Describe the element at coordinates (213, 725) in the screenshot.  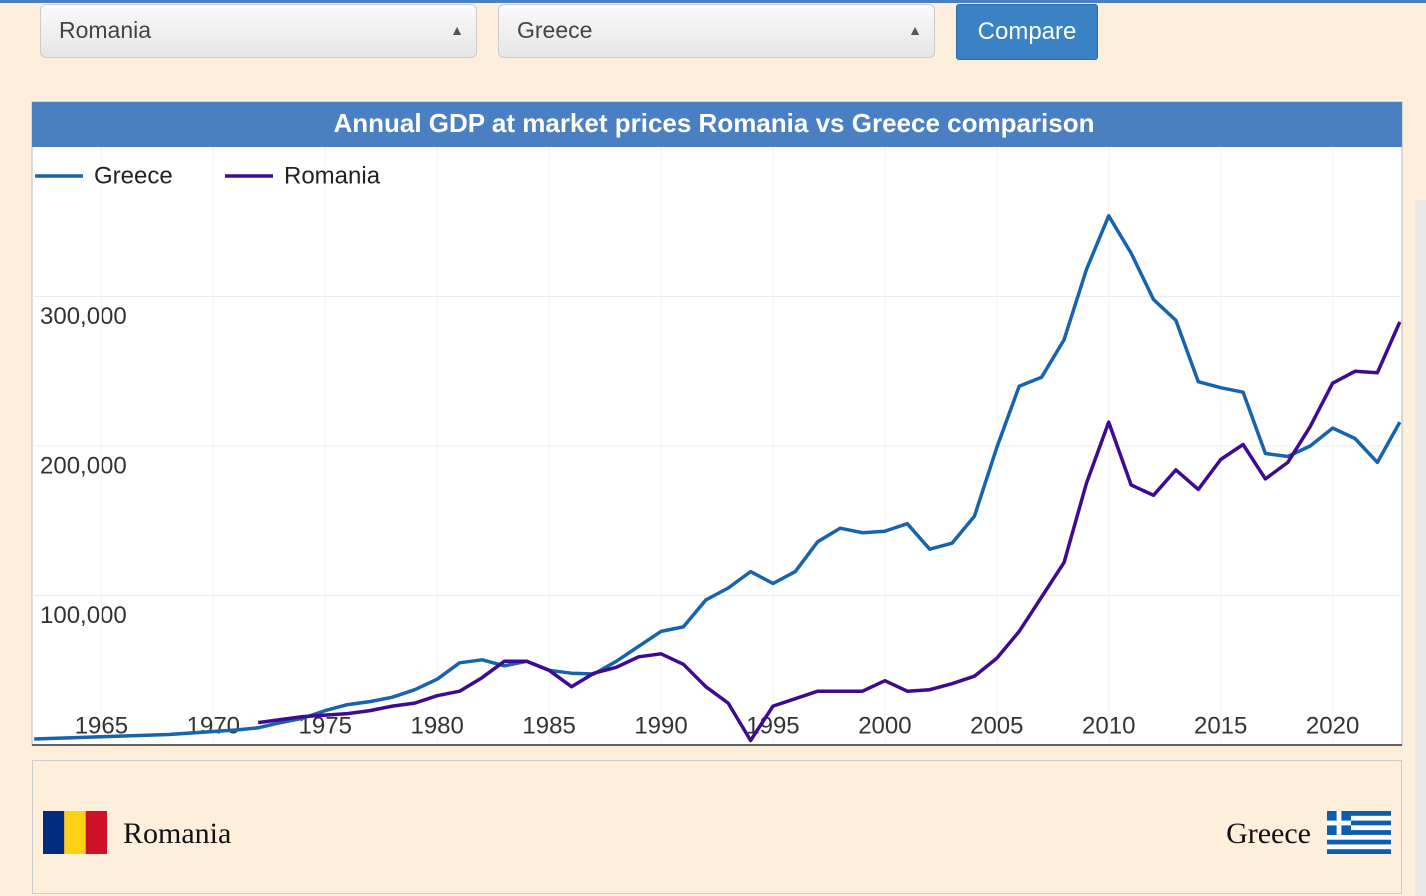
I see `x-tick-label: 1970` at that location.